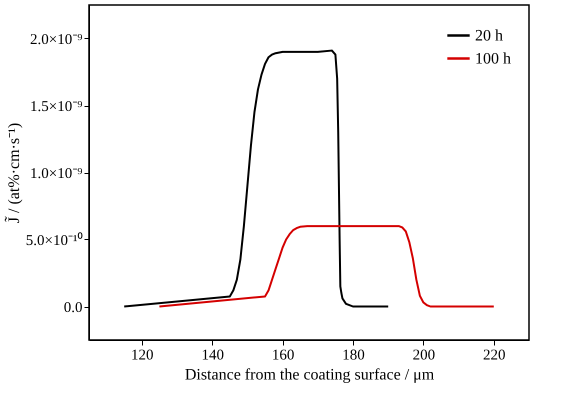 The height and width of the screenshot is (407, 582). What do you see at coordinates (283, 356) in the screenshot?
I see `x-tick-label: 160` at bounding box center [283, 356].